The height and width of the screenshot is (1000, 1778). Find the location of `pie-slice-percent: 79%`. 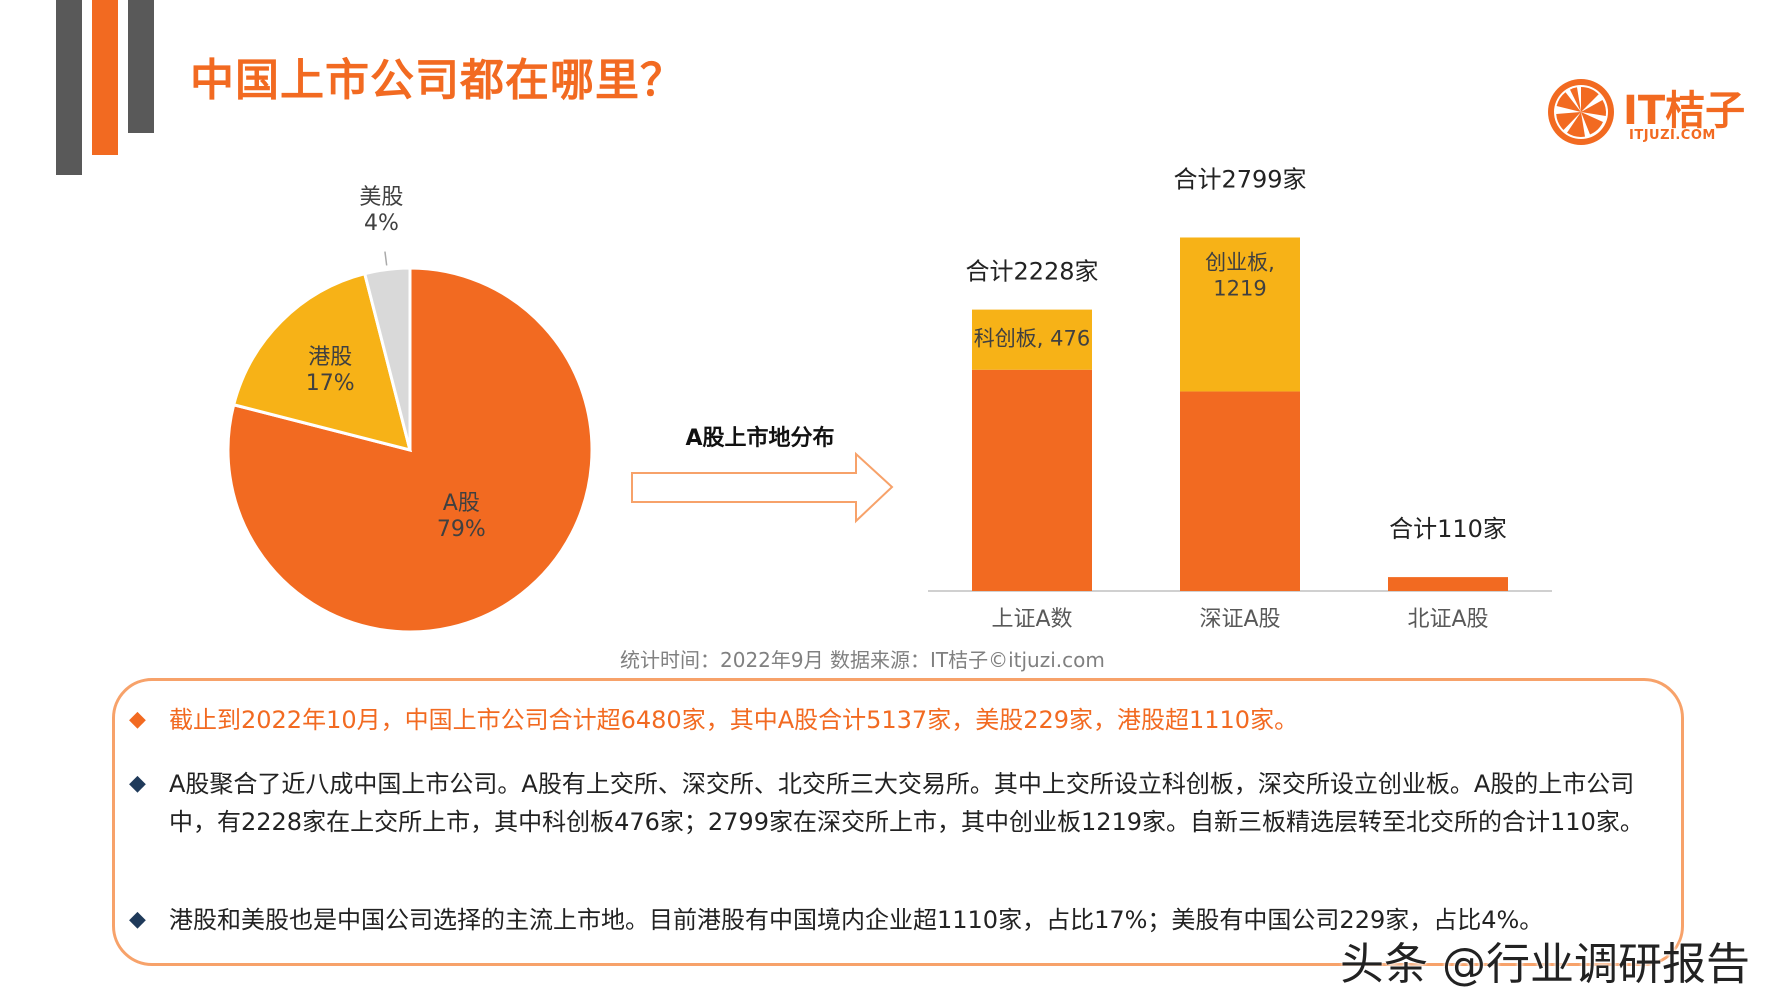

pie-slice-percent: 79% is located at coordinates (461, 529).